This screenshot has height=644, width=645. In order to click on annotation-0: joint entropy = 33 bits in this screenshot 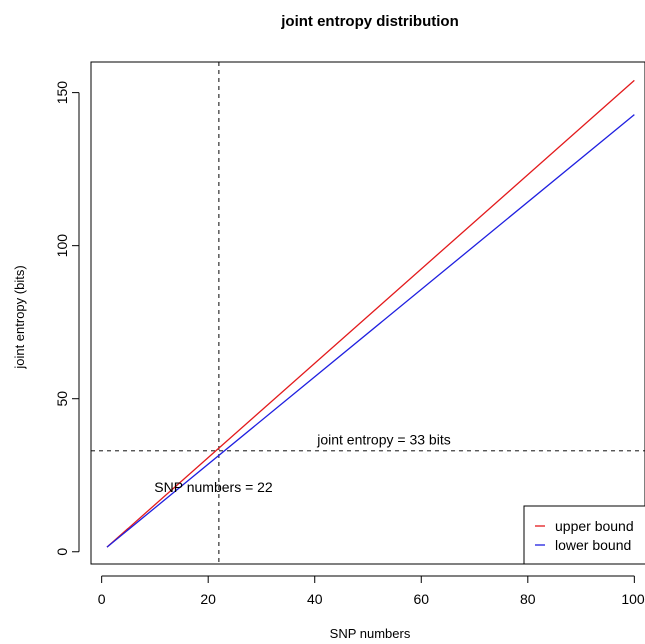, I will do `click(383, 440)`.